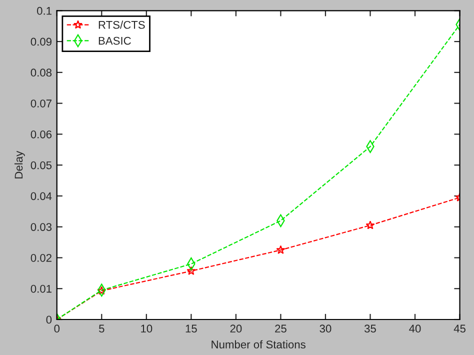  Describe the element at coordinates (41, 288) in the screenshot. I see `y-tick-label: 0.01` at that location.